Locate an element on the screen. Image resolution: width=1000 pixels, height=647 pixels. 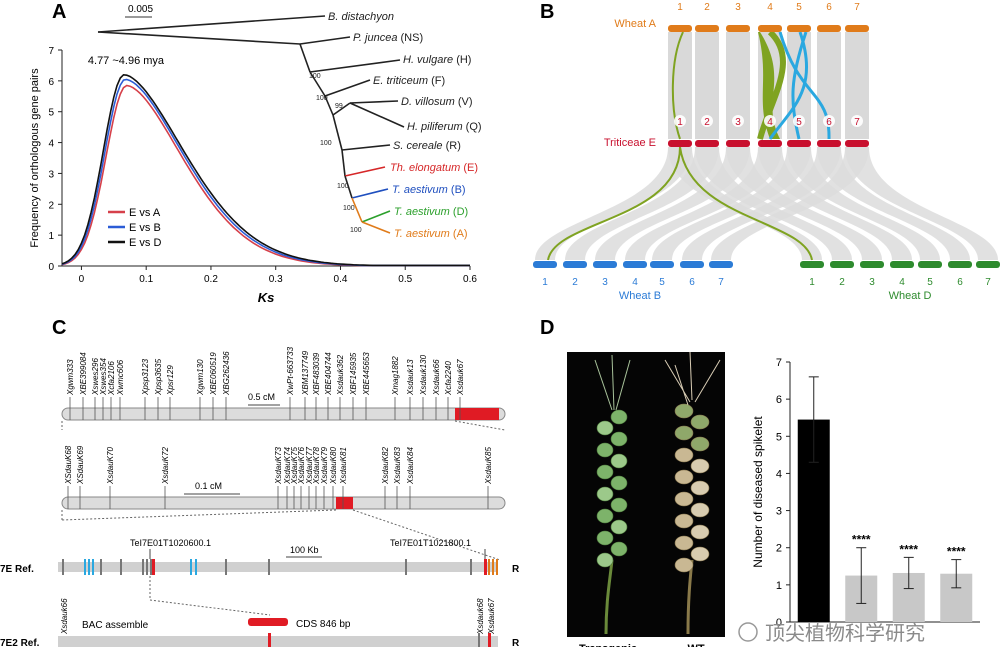
x-tick-label: 0.6 is located at coordinates (470, 279).